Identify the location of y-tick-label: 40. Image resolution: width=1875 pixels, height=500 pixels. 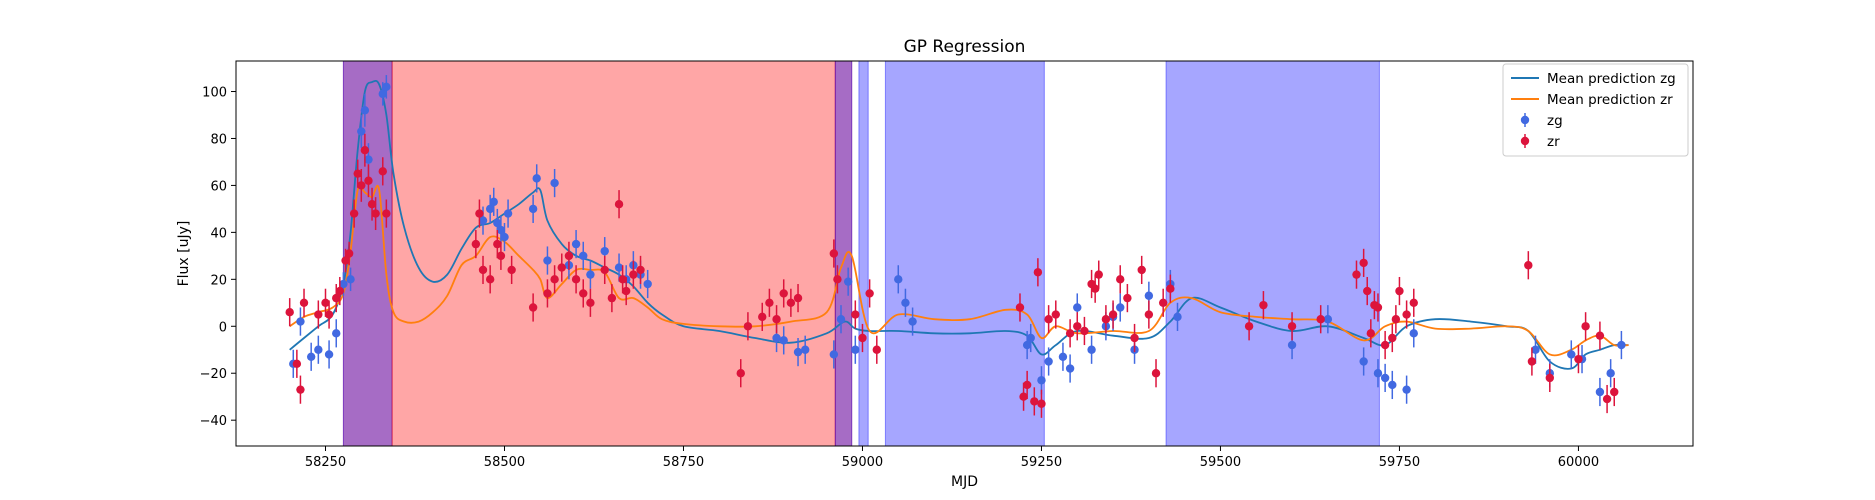
(218, 233).